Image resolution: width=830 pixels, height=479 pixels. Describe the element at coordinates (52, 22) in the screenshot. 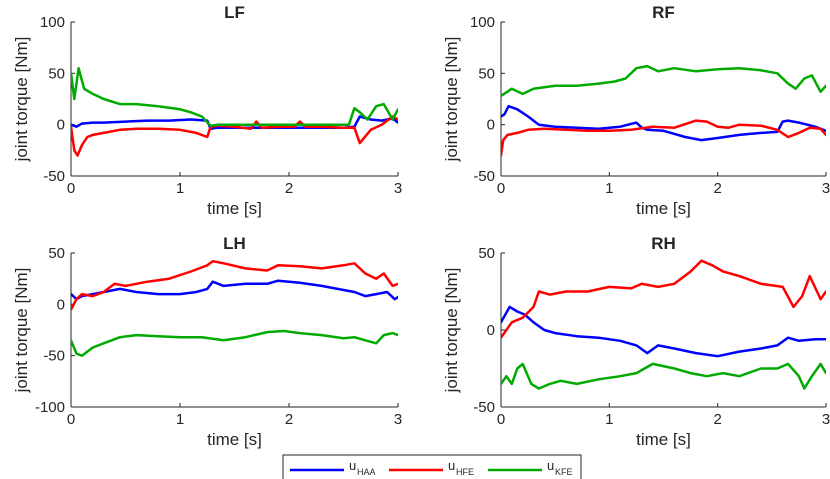

I see `y-tick-label-lf: 100` at that location.